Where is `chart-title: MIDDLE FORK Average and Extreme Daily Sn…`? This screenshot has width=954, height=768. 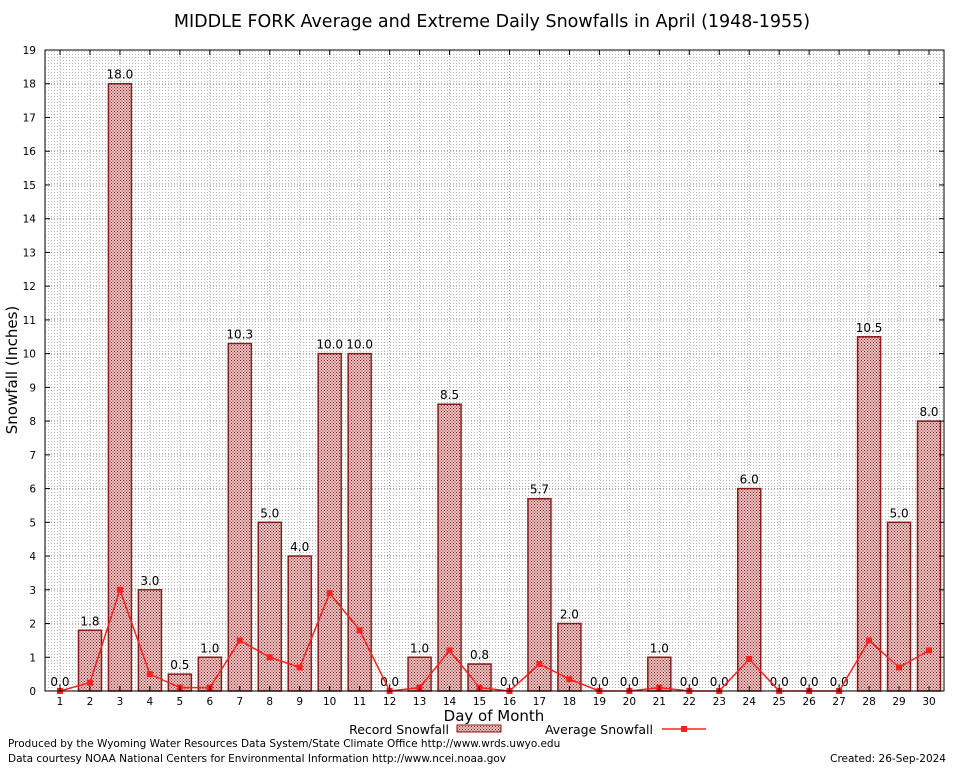 chart-title: MIDDLE FORK Average and Extreme Daily Sn… is located at coordinates (492, 22).